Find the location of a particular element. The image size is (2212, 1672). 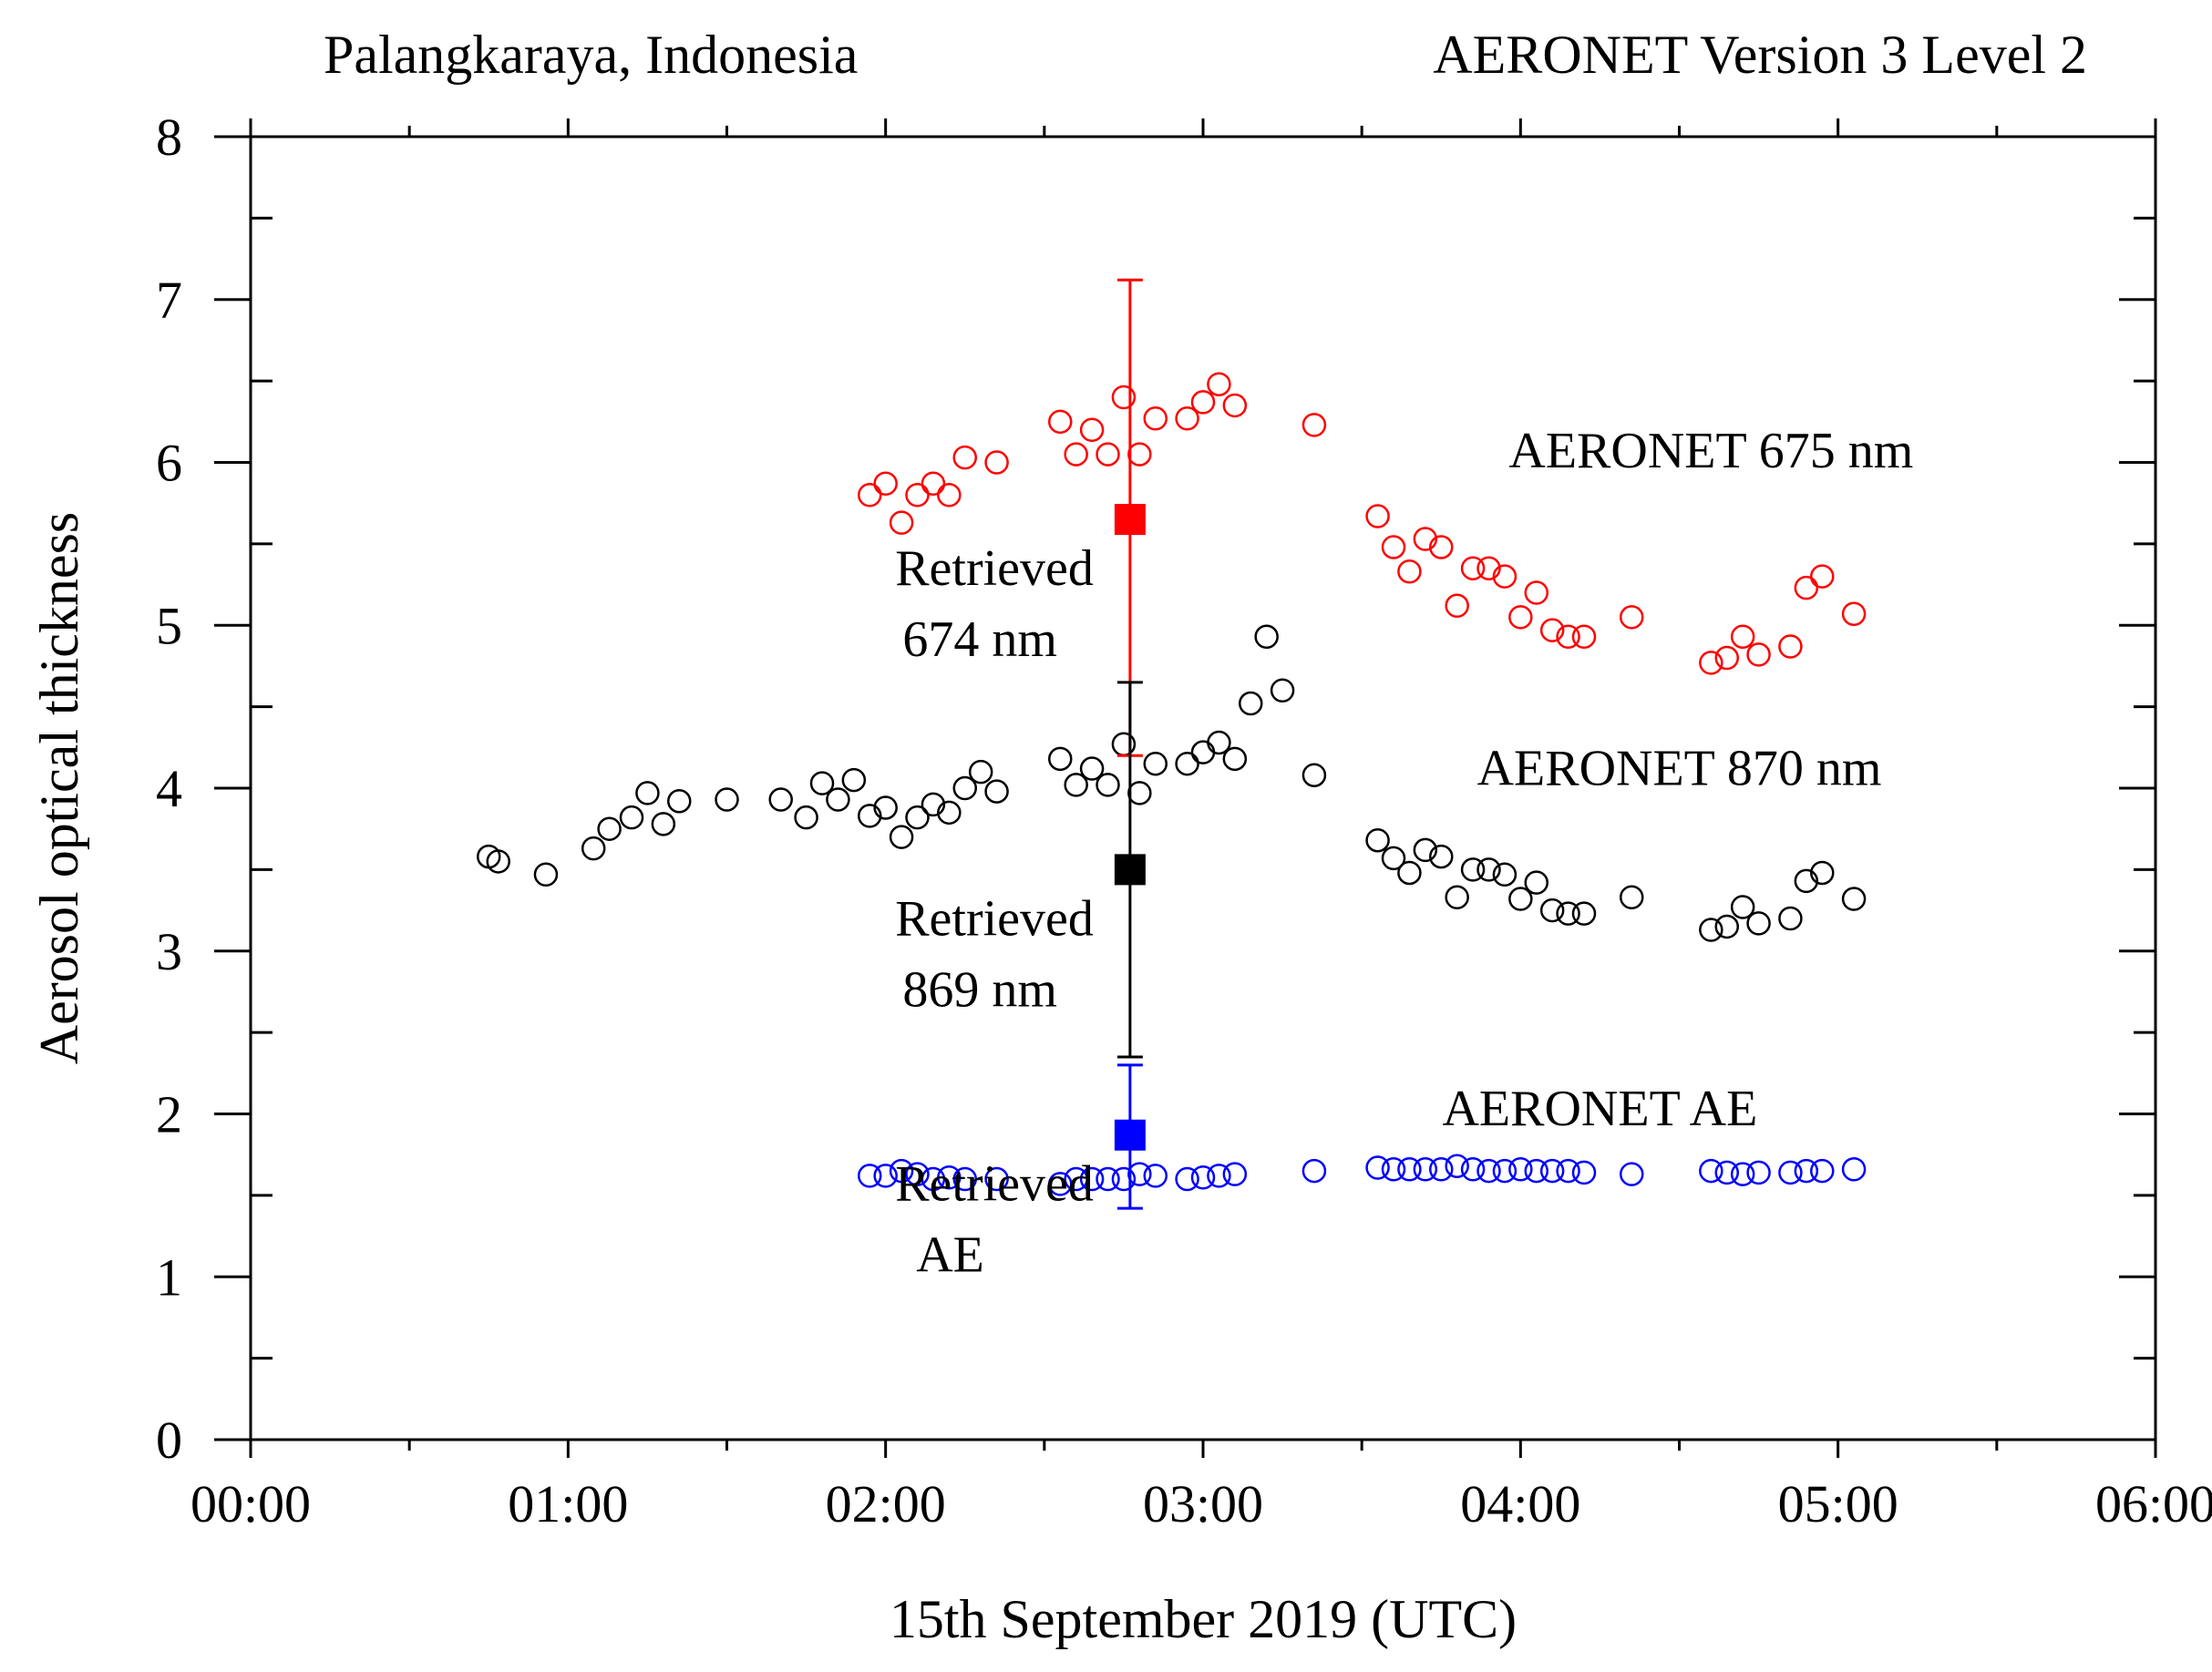

y-tick-label: 4 is located at coordinates (169, 789).